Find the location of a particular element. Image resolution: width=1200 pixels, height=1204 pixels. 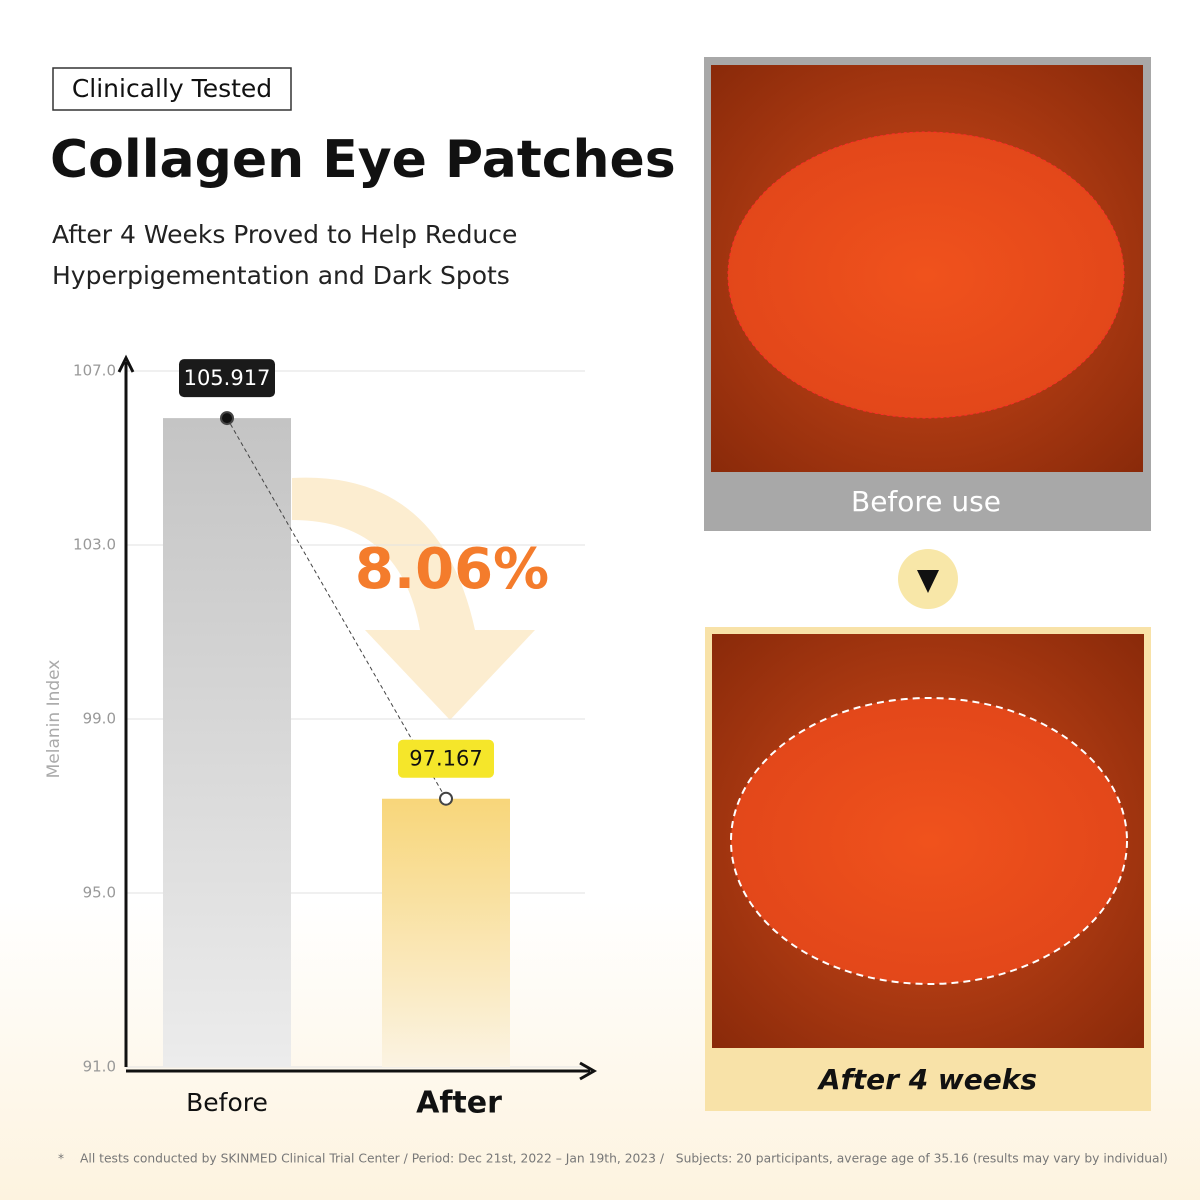

y-axis-title: Melanin Index is located at coordinates (54, 719).